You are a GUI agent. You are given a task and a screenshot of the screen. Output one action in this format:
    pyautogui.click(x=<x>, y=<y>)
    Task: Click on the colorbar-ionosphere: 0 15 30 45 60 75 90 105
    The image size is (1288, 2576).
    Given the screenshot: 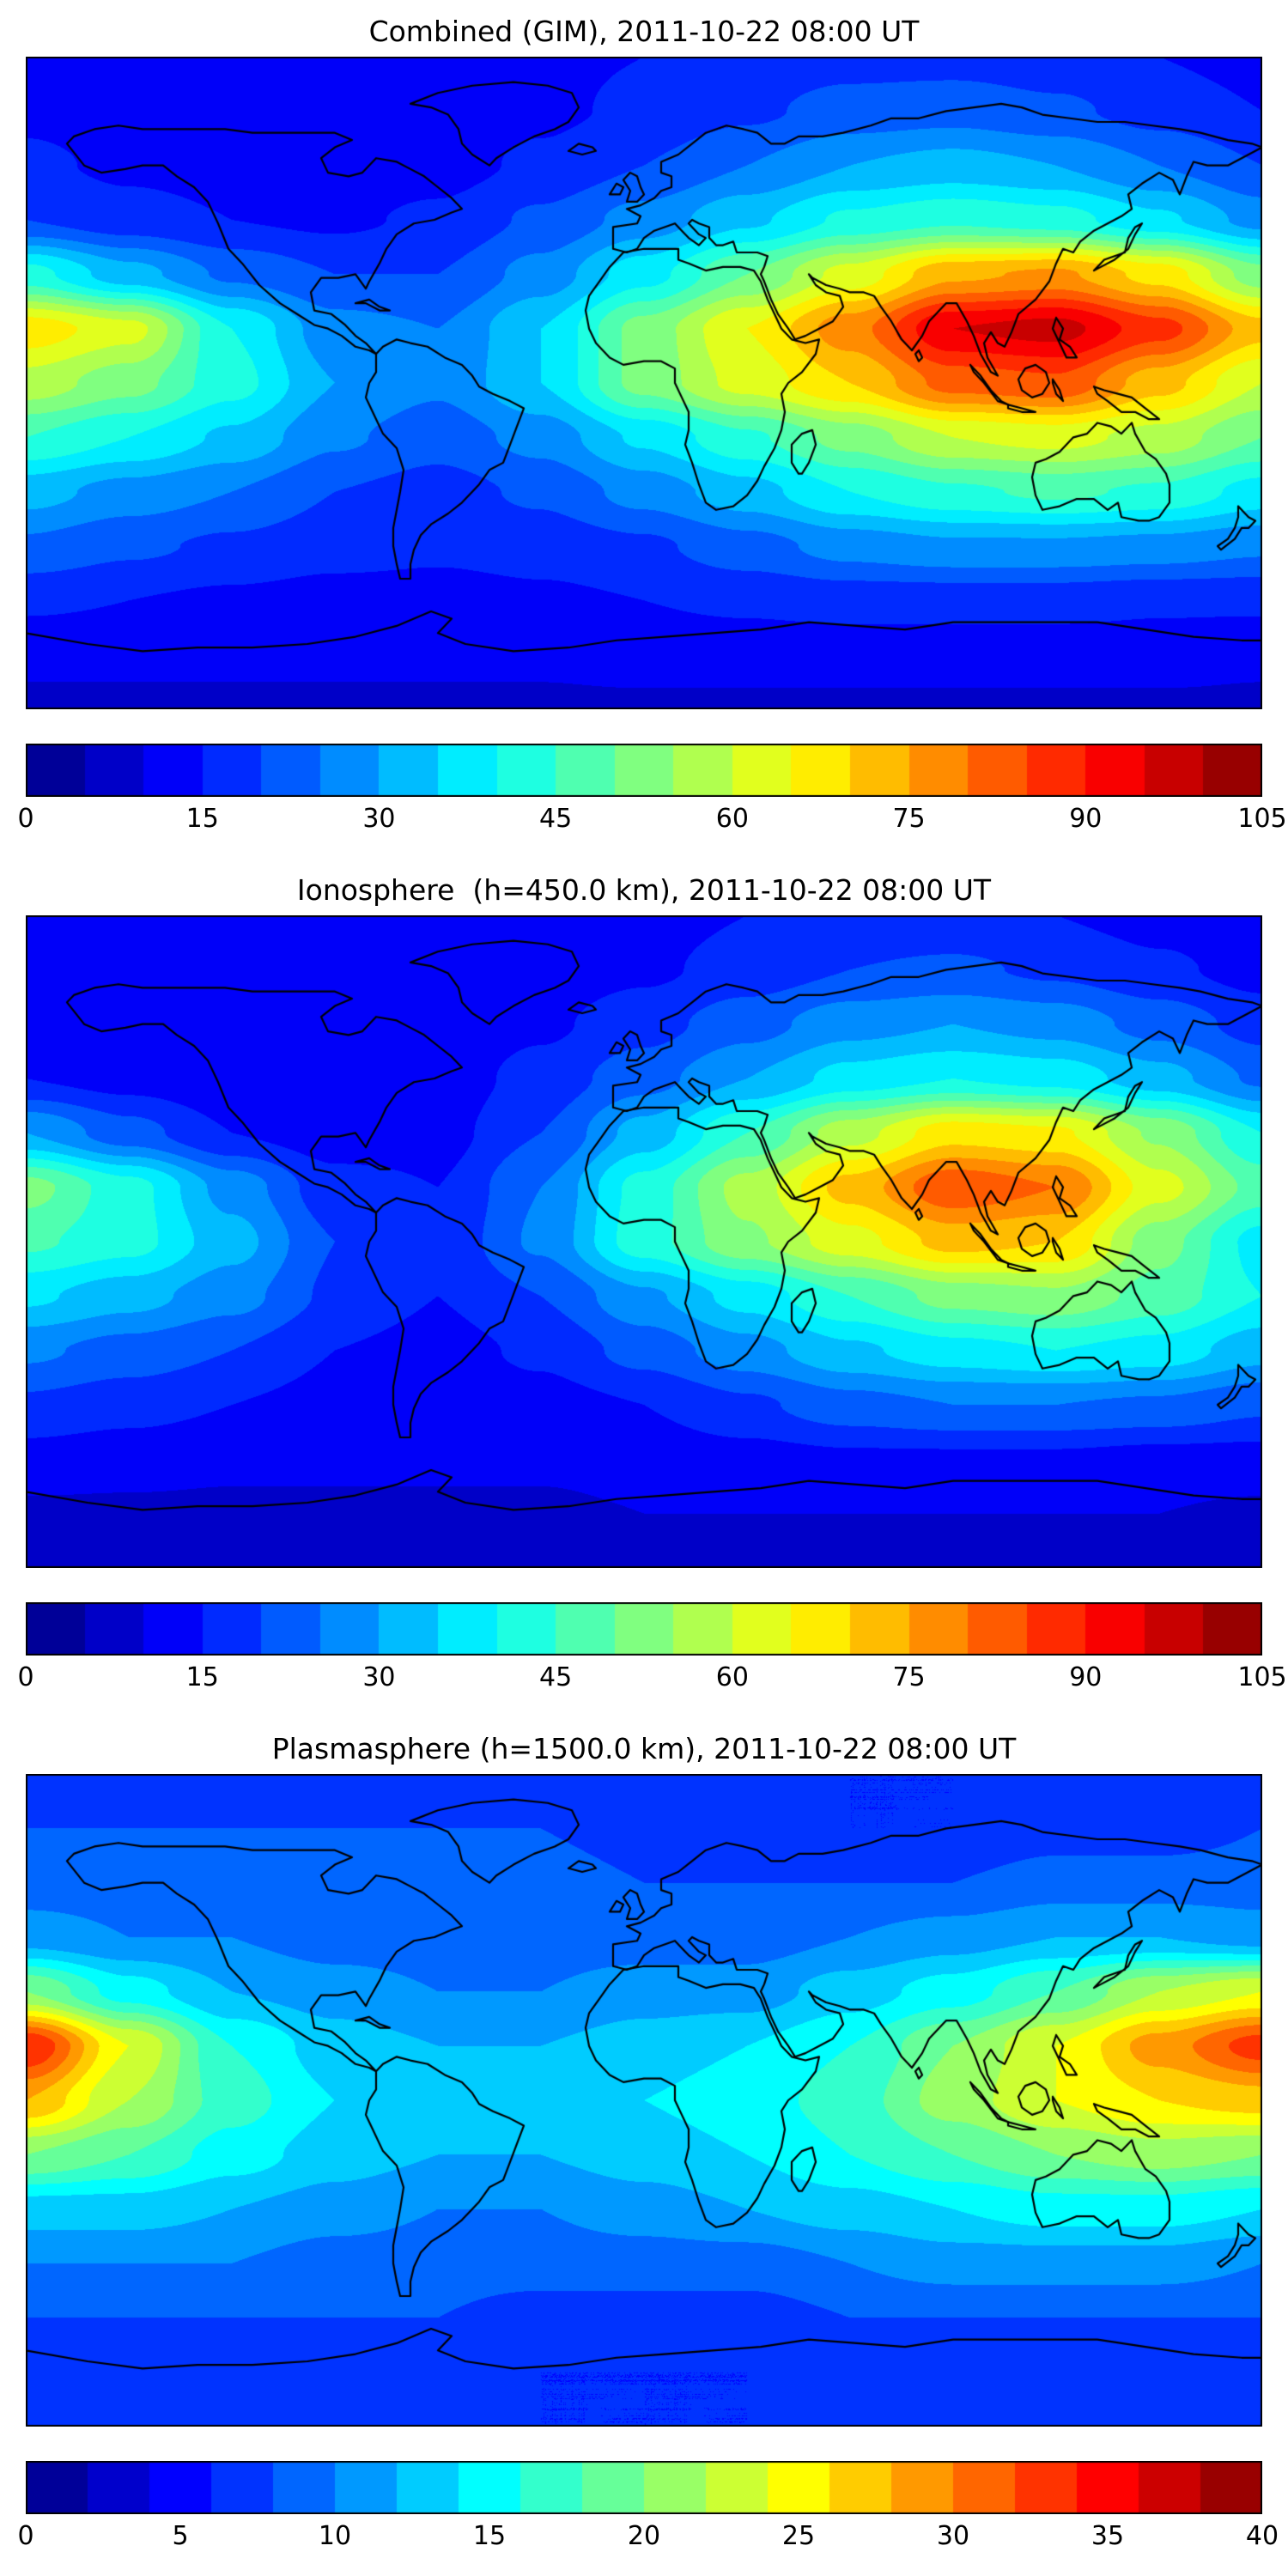 What is the action you would take?
    pyautogui.click(x=652, y=1649)
    